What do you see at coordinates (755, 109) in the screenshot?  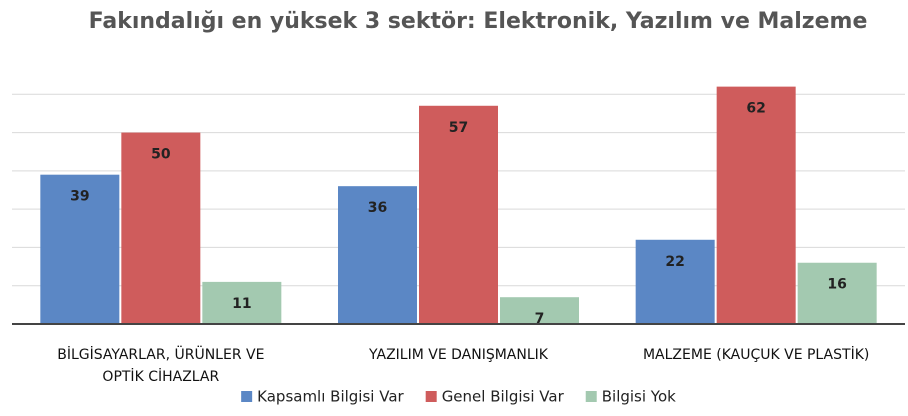 I see `data-label: 62` at bounding box center [755, 109].